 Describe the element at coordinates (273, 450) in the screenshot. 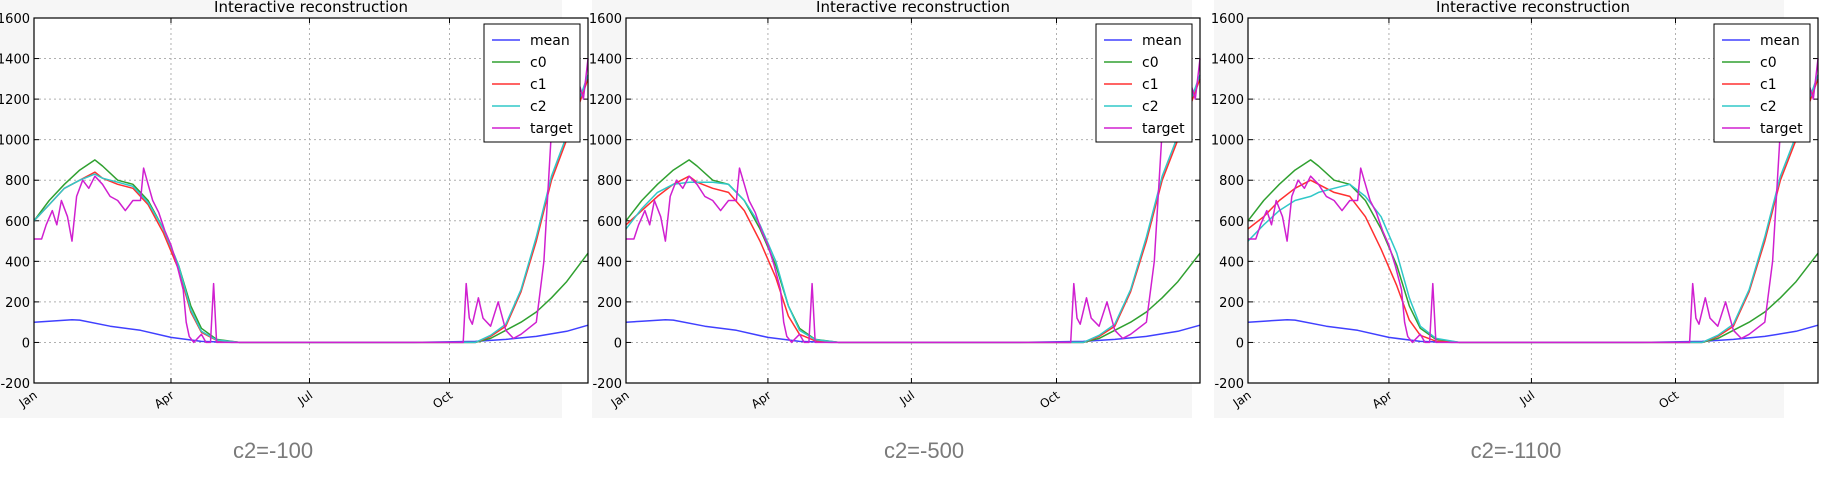

I see `panel-caption: c2=-100` at that location.